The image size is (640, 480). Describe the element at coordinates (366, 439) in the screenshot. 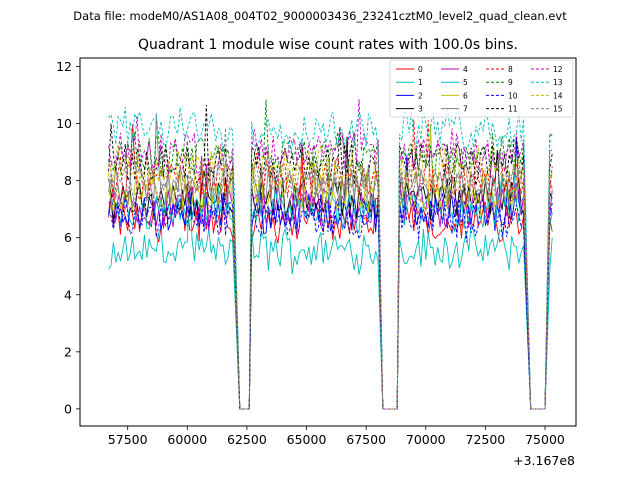

I see `x-tick-label: 67500` at that location.